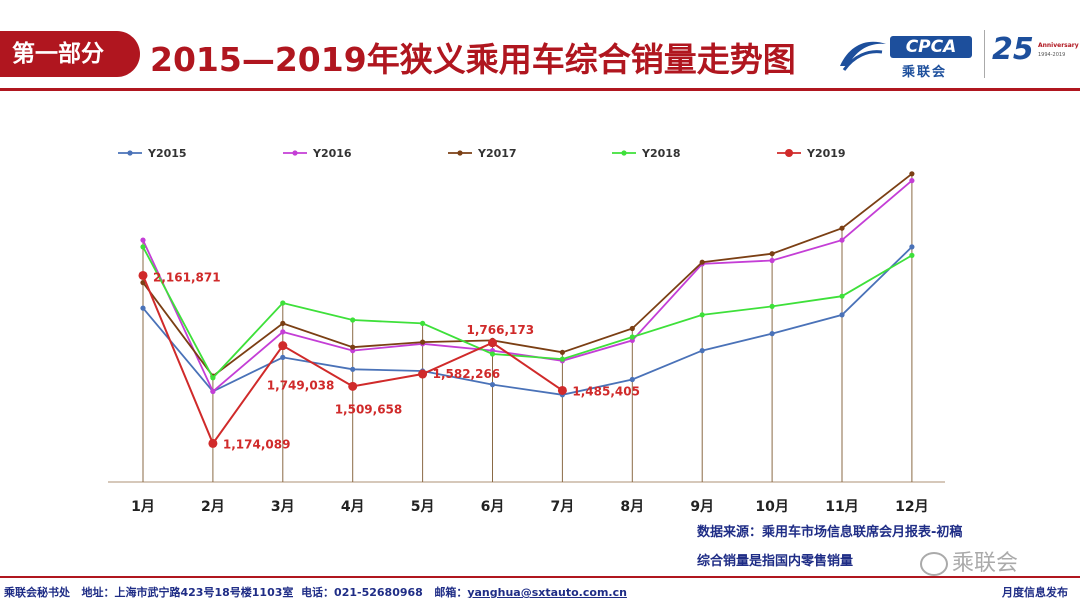 The image size is (1080, 607). What do you see at coordinates (70, 54) in the screenshot?
I see `section-badge: 第一部分` at bounding box center [70, 54].